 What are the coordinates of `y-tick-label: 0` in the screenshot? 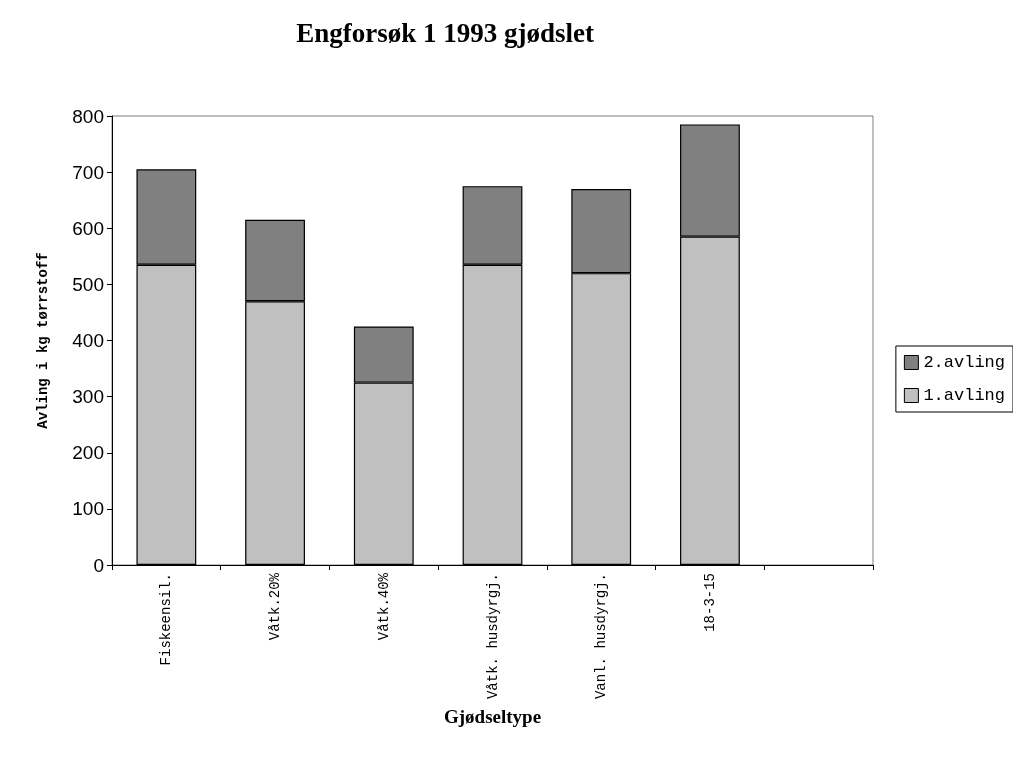 It's located at (98, 565).